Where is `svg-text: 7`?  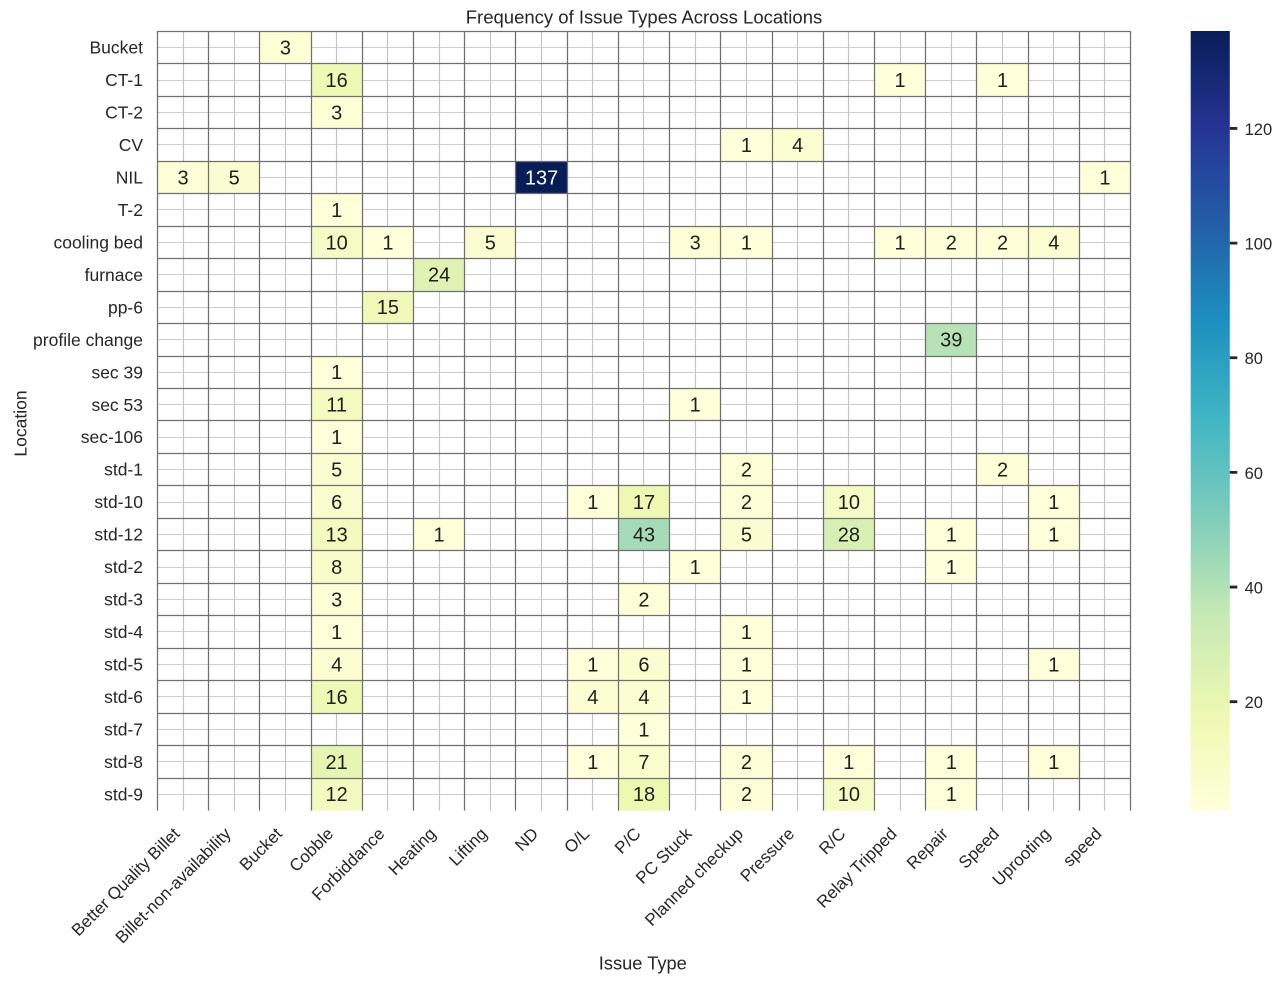
svg-text: 7 is located at coordinates (643, 763).